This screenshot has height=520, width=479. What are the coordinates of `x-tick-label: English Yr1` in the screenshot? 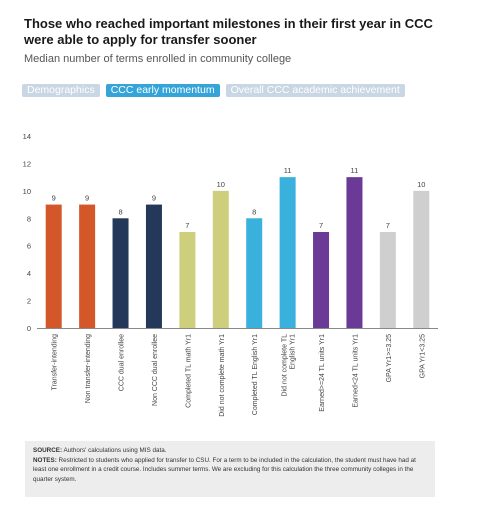 It's located at (293, 352).